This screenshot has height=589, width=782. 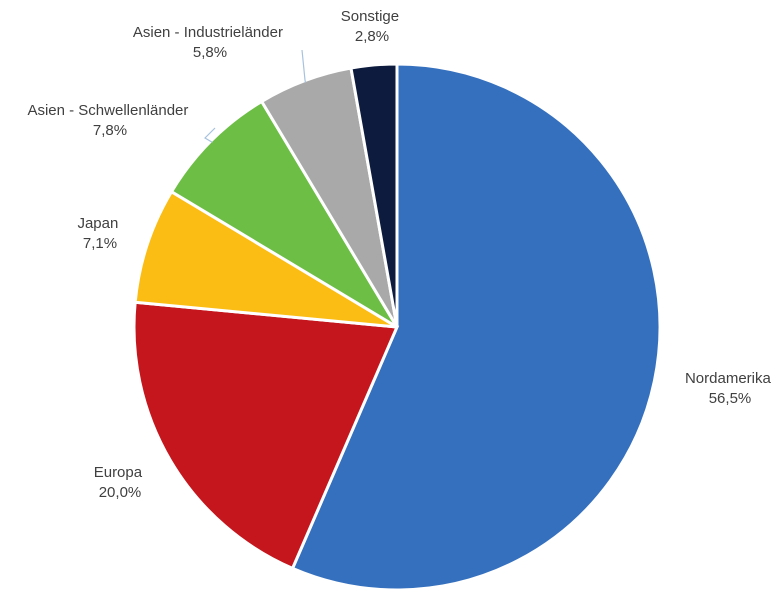 What do you see at coordinates (374, 195) in the screenshot?
I see `pie-slice-sonstige` at bounding box center [374, 195].